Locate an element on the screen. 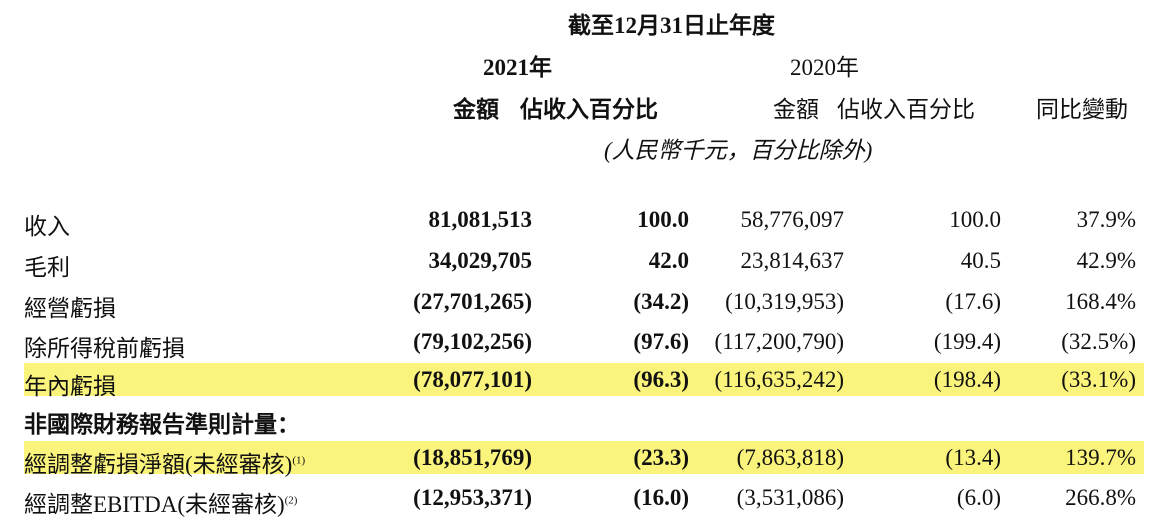 The width and height of the screenshot is (1169, 522). pct-2020: (13.4) is located at coordinates (973, 457).